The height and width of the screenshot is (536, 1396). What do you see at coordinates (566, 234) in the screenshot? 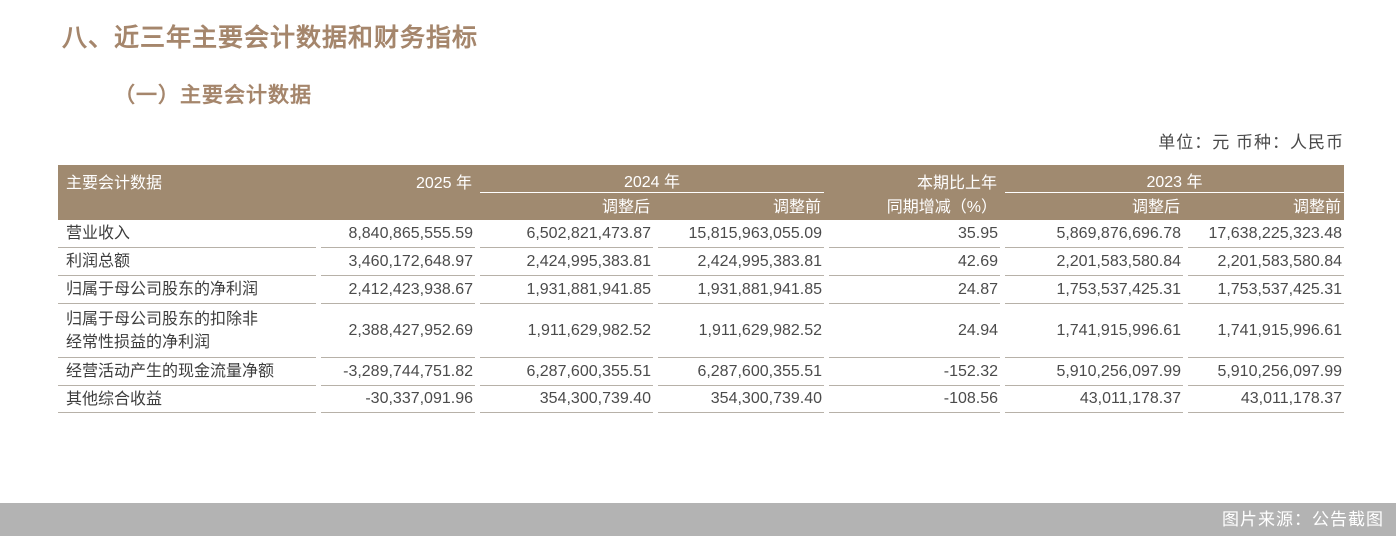
I see `value-2024-after: 6,502,821,473.87` at bounding box center [566, 234].